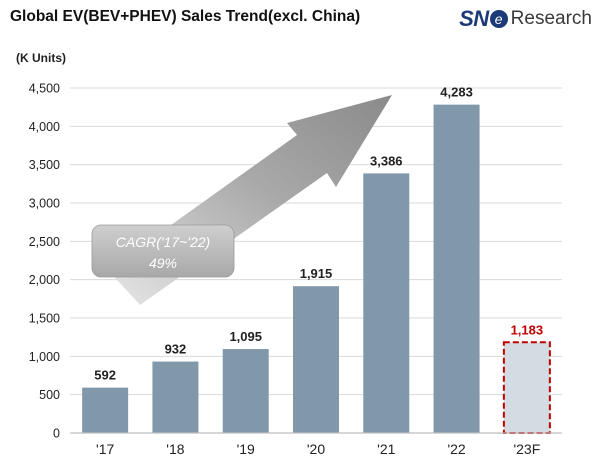  Describe the element at coordinates (527, 329) in the screenshot. I see `forecast-value-label: 1,183` at that location.